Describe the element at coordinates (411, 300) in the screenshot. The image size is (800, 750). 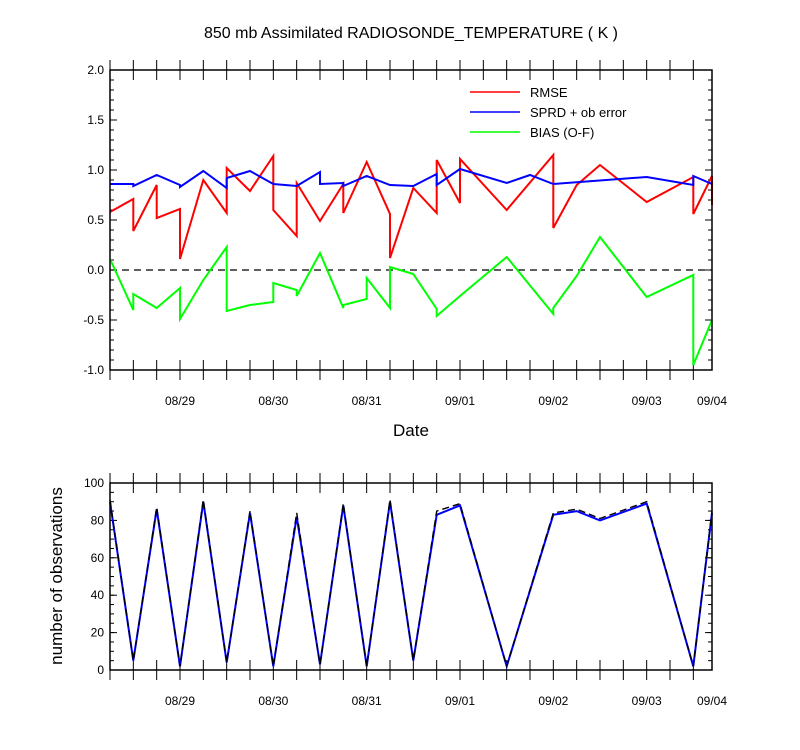
I see `series-line-bias-o-f` at that location.